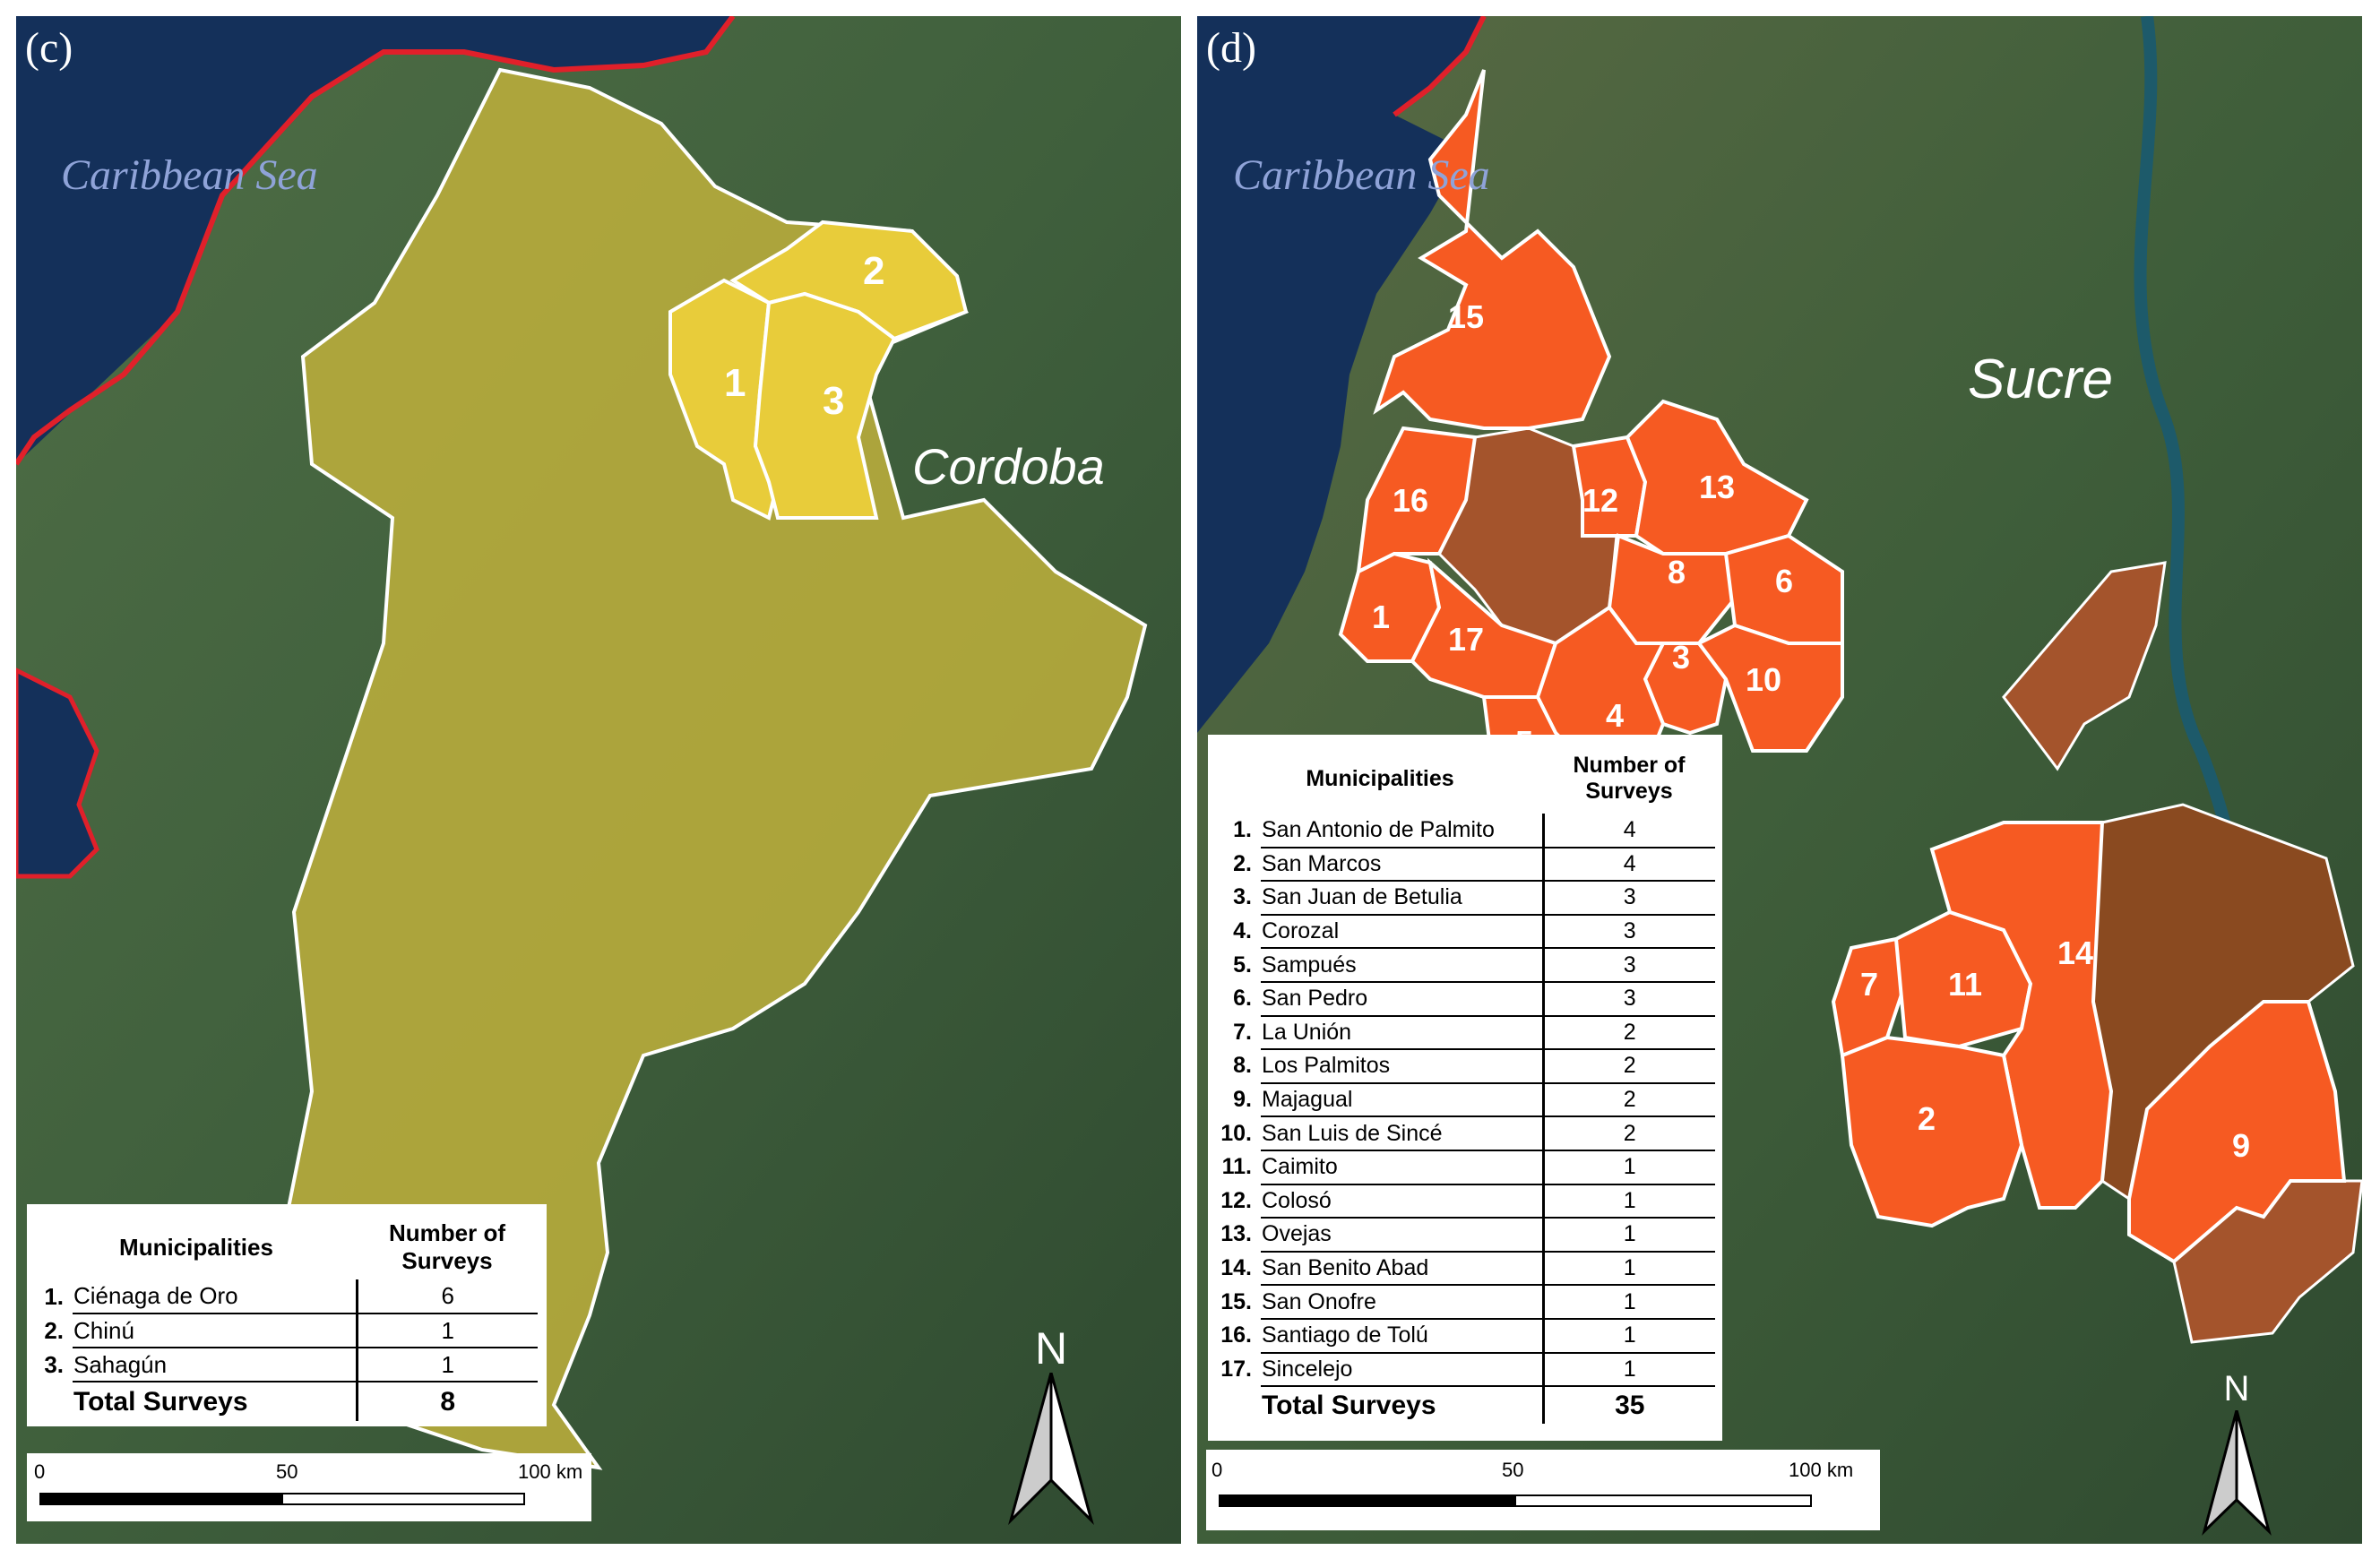 The image size is (2380, 1559). What do you see at coordinates (287, 1401) in the screenshot?
I see `legend-total-row: Total Surveys 8` at bounding box center [287, 1401].